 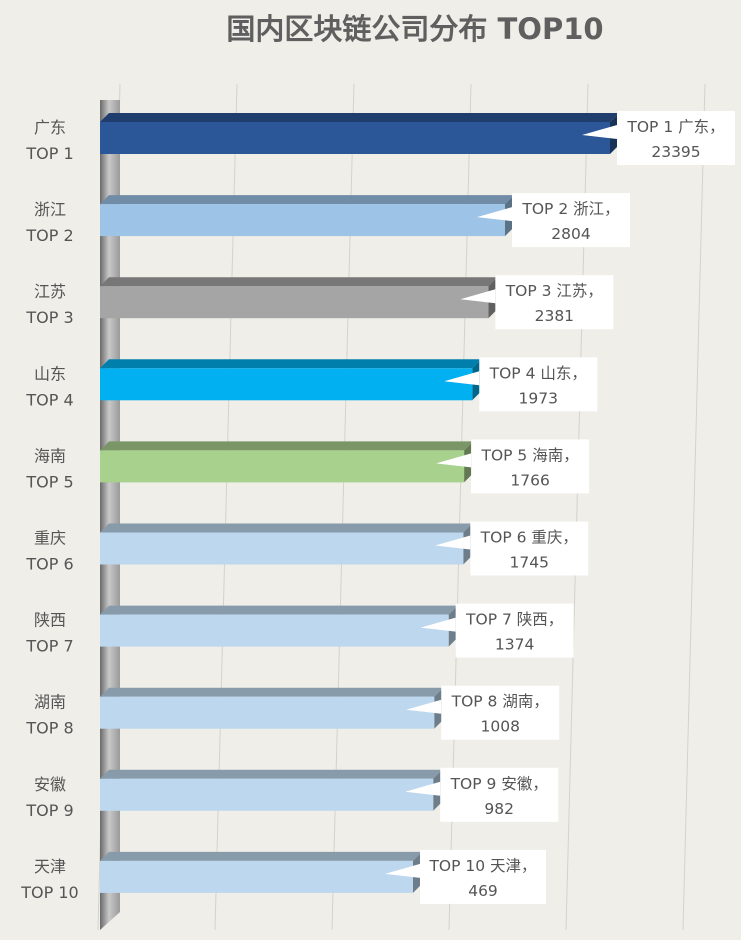 What do you see at coordinates (529, 538) in the screenshot?
I see `data-label-name: TOP 6 重庆，` at bounding box center [529, 538].